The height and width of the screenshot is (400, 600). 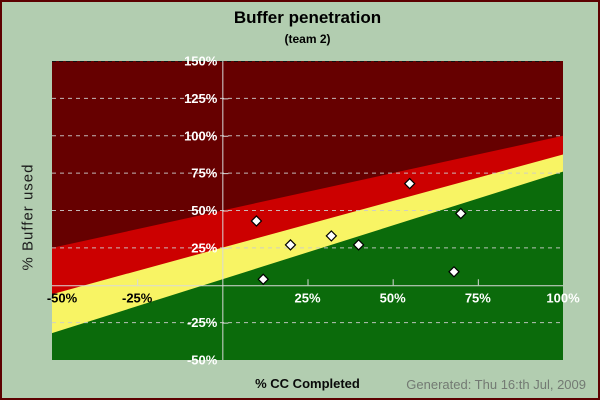 What do you see at coordinates (204, 173) in the screenshot?
I see `y-tick-label: 75%` at bounding box center [204, 173].